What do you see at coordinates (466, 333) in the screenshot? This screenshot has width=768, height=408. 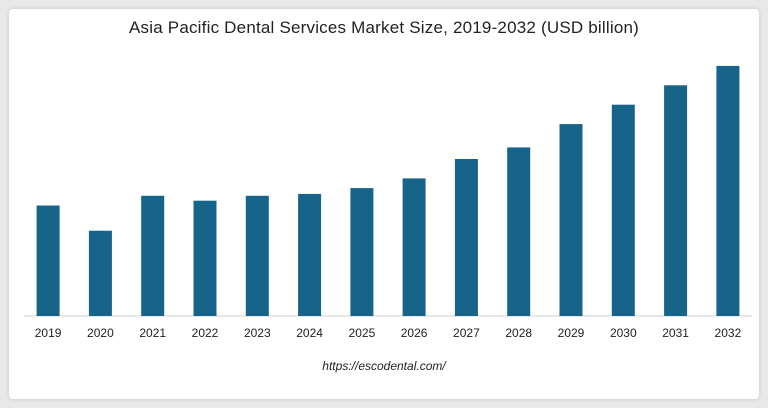 I see `x-tick-label-2027: 2027` at bounding box center [466, 333].